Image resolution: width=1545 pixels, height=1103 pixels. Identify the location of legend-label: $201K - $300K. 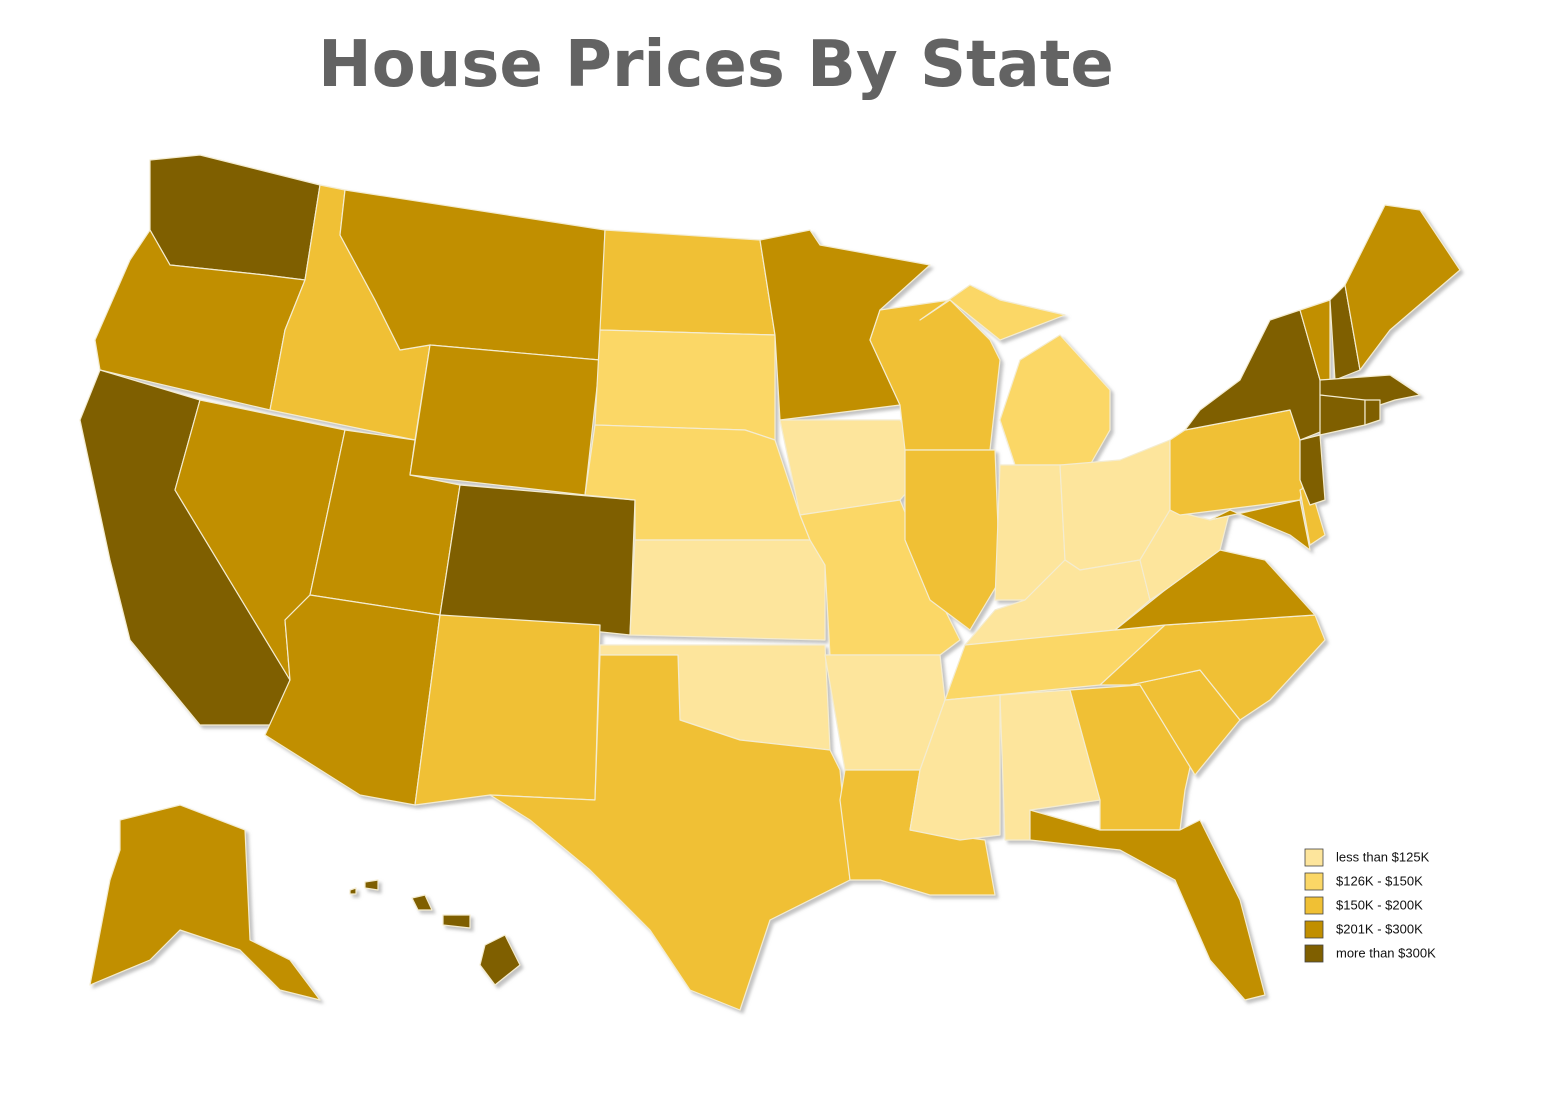
(1379, 928).